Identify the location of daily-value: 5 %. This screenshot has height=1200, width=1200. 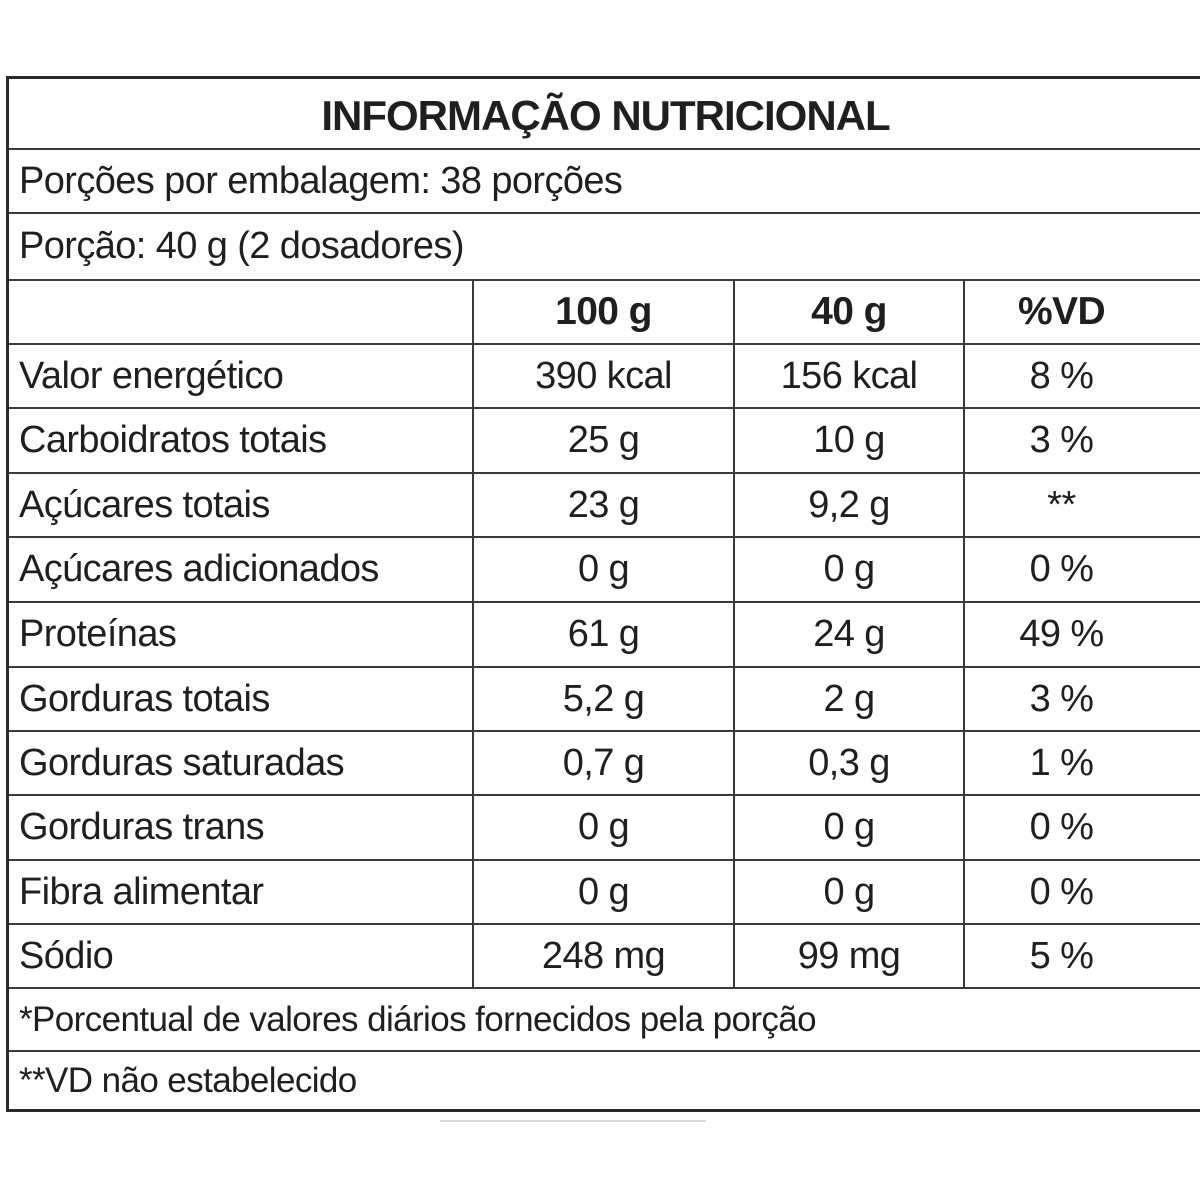
(1061, 955).